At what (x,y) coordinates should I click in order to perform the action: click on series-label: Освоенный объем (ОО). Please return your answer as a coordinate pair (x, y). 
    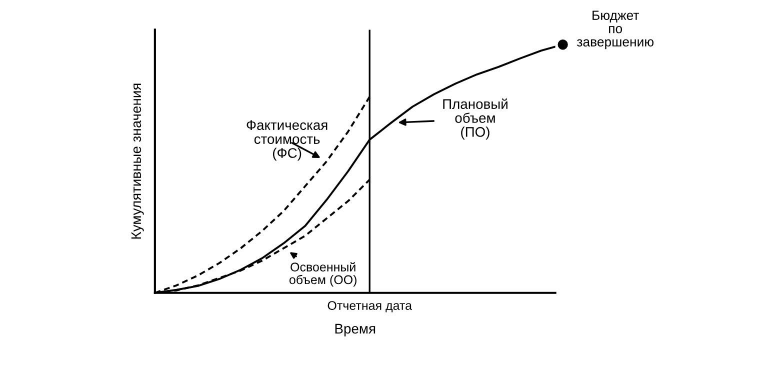
    Looking at the image, I should click on (322, 274).